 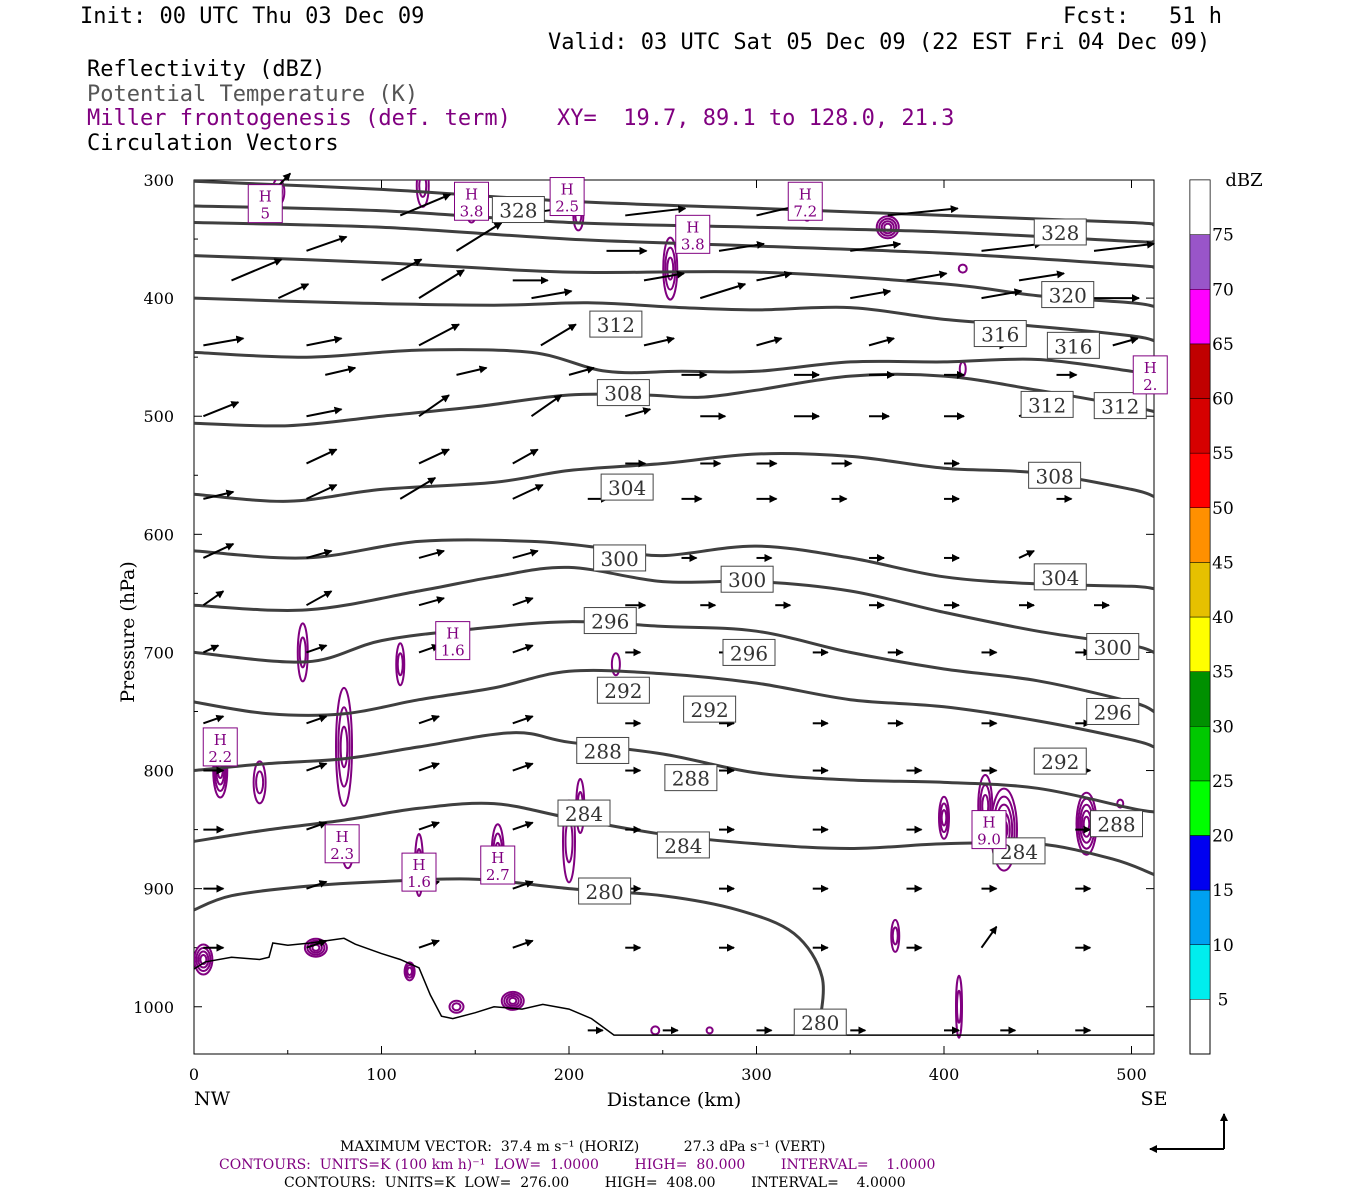 What do you see at coordinates (756, 1074) in the screenshot?
I see `x-tick-label: 300` at bounding box center [756, 1074].